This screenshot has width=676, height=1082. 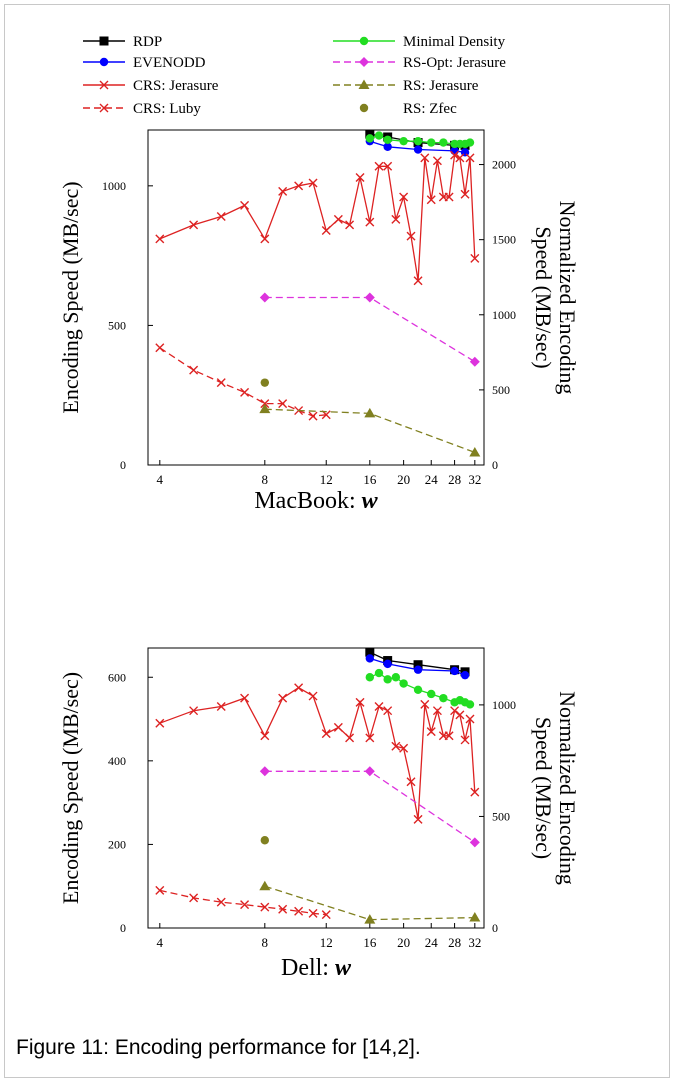 What do you see at coordinates (543, 788) in the screenshot?
I see `y2-axis-label-line2: Speed (MB/sec)` at bounding box center [543, 788].